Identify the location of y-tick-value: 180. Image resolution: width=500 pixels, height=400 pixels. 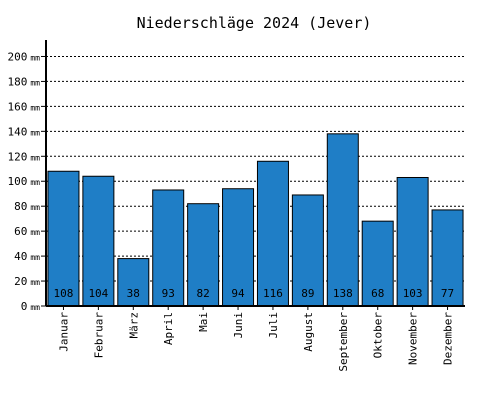
(17, 81).